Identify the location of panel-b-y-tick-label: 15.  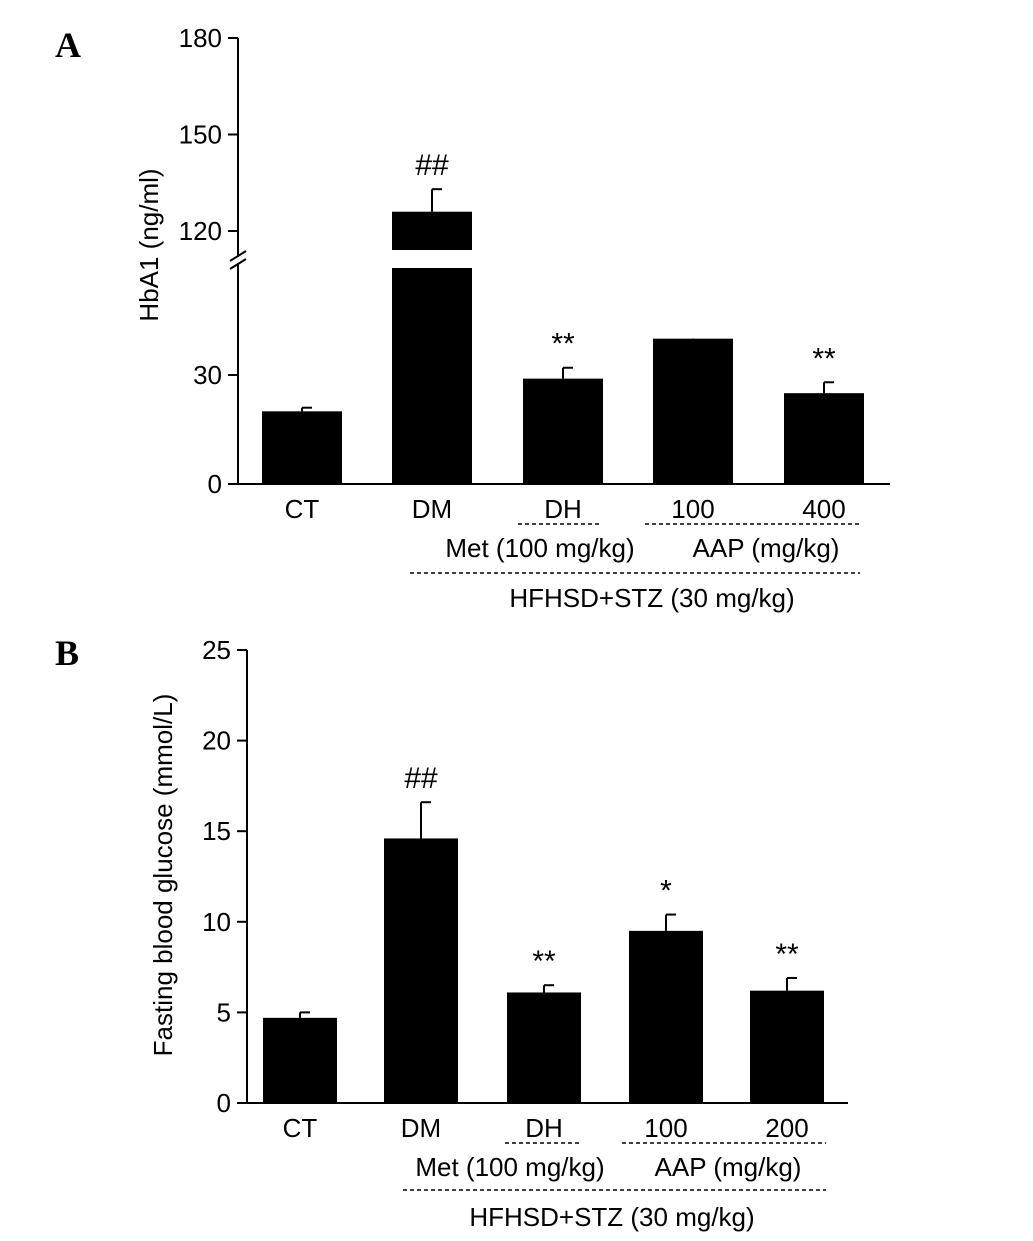
(216, 831).